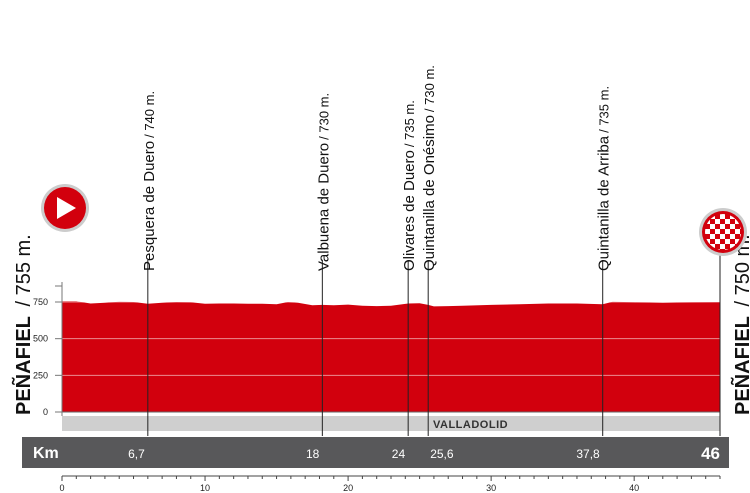 This screenshot has height=493, width=750. I want to click on finish-label: PEÑAFIEL / 750 m., so click(740, 324).